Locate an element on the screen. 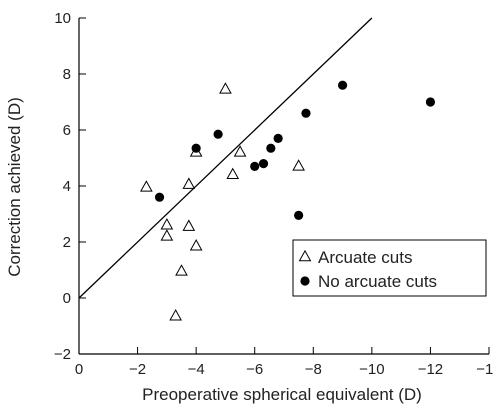  y-tick-label: 6 is located at coordinates (67, 130).